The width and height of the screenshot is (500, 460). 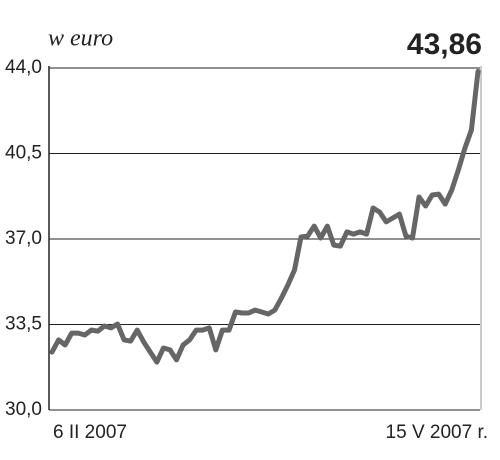 I want to click on x-tick-label: 15 V 2007 r., so click(x=437, y=432).